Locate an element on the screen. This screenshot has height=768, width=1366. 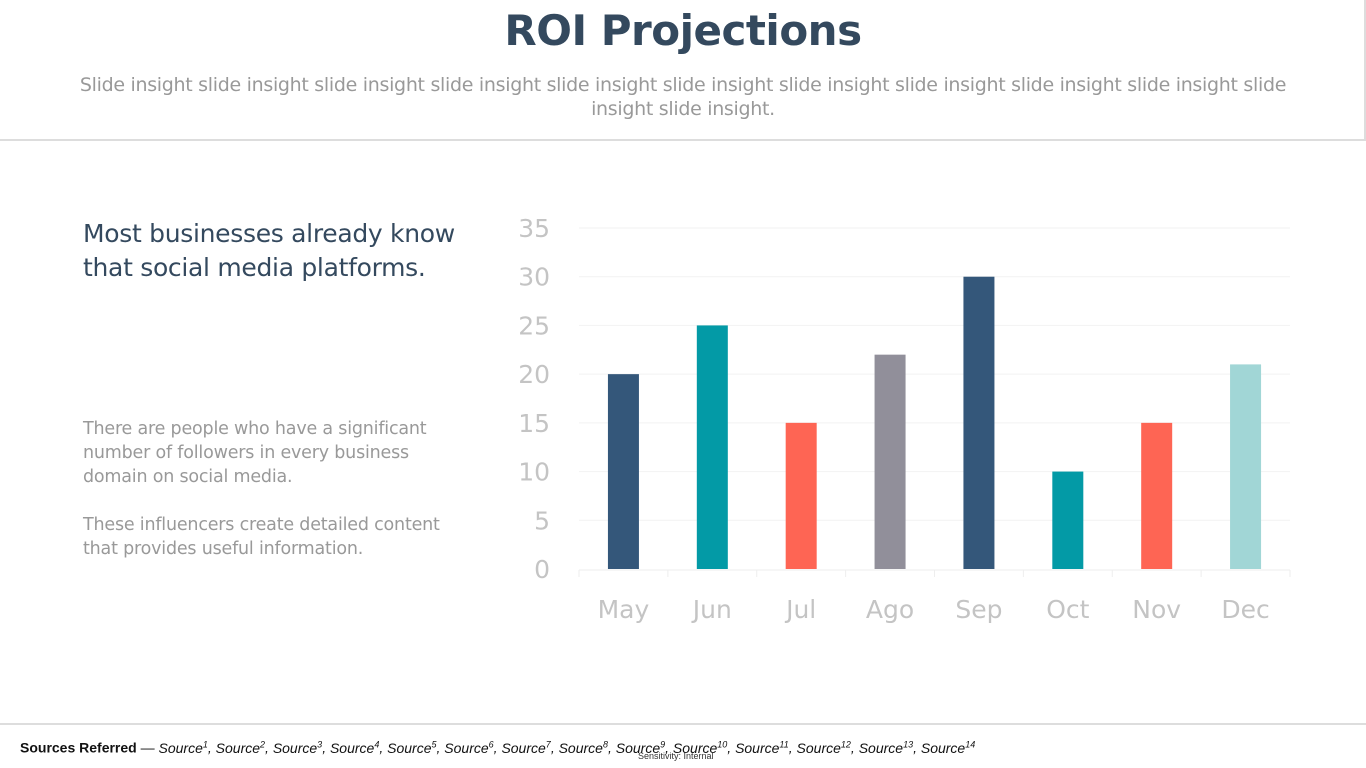
bar-sep is located at coordinates (979, 422).